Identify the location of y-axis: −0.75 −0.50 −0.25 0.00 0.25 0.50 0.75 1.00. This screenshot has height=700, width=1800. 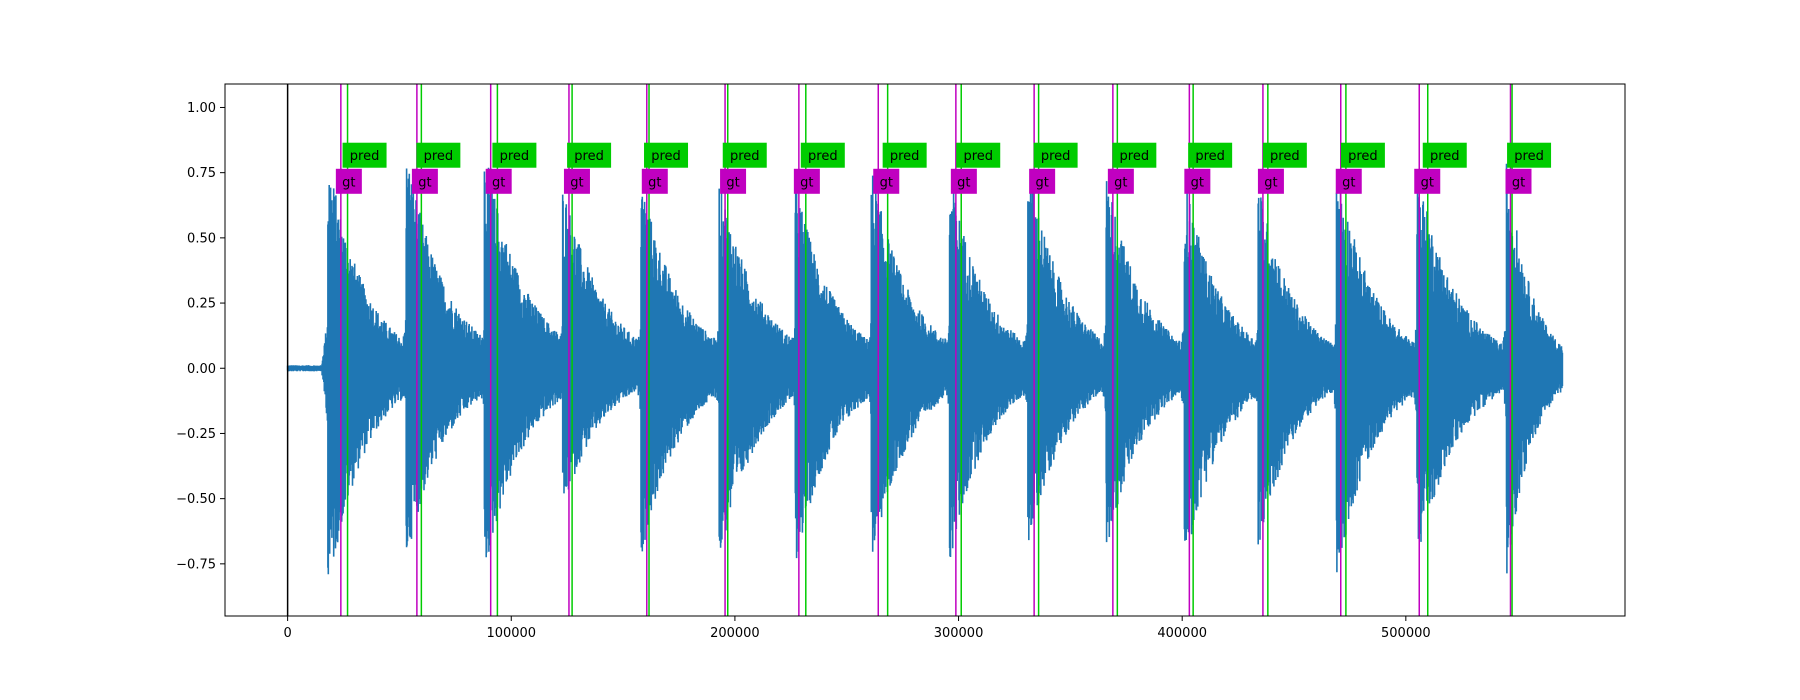
(200, 336).